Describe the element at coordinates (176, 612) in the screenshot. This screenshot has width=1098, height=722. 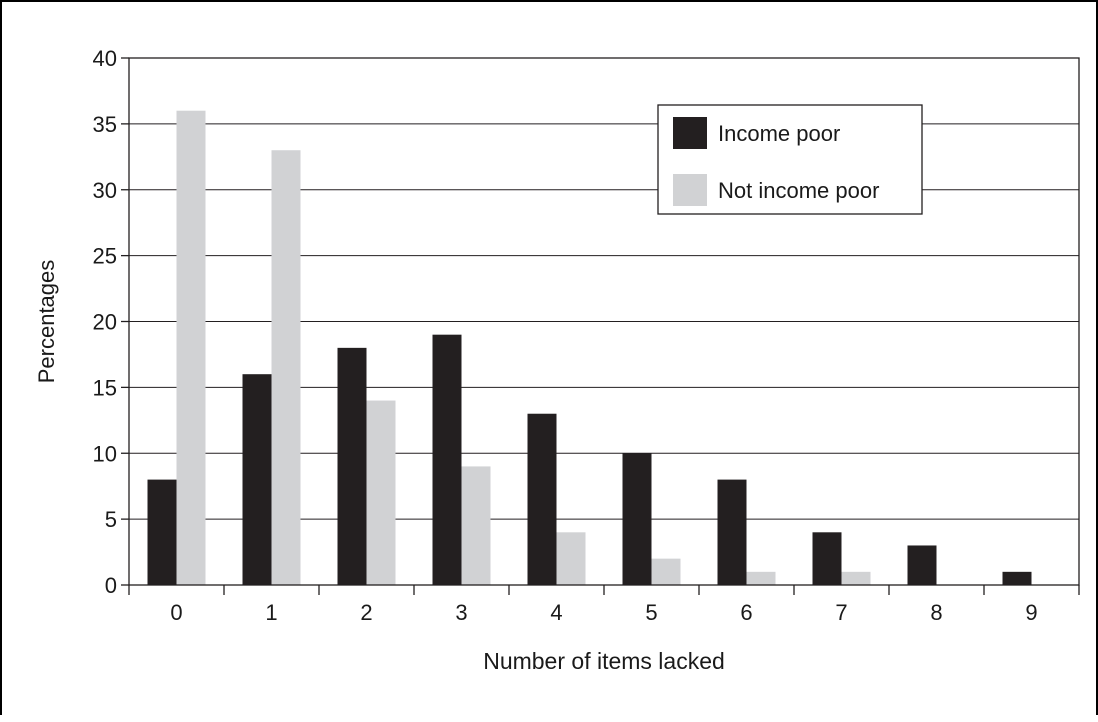
I see `x-tick-label: 0` at that location.